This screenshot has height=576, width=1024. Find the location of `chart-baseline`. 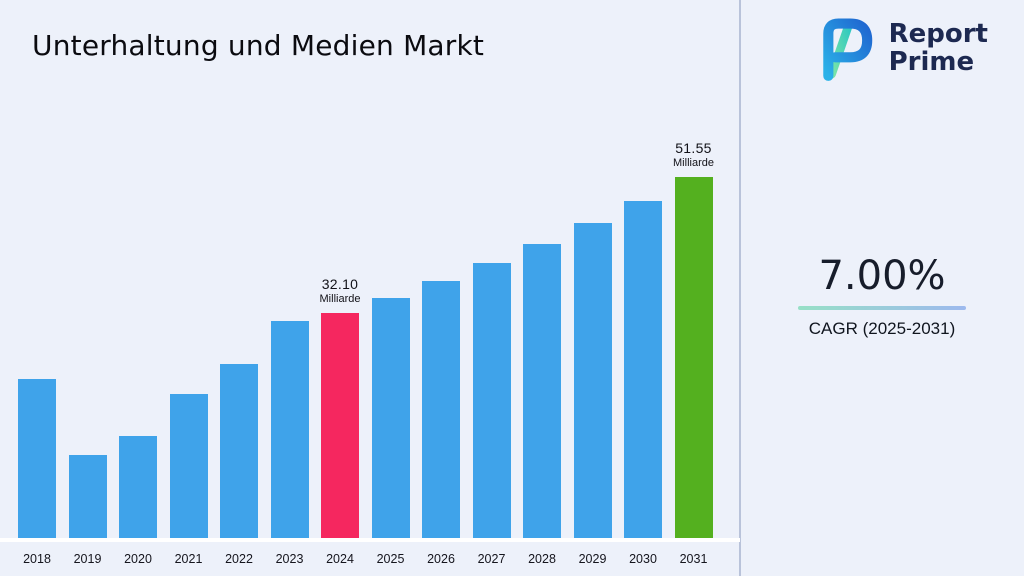

chart-baseline is located at coordinates (370, 540).